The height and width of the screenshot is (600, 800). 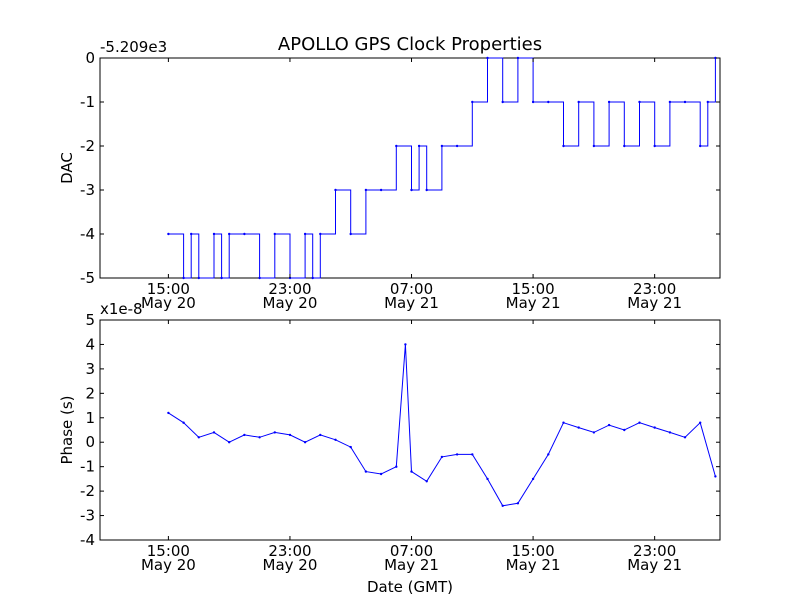 I want to click on y-tick-label: 1, so click(x=90, y=418).